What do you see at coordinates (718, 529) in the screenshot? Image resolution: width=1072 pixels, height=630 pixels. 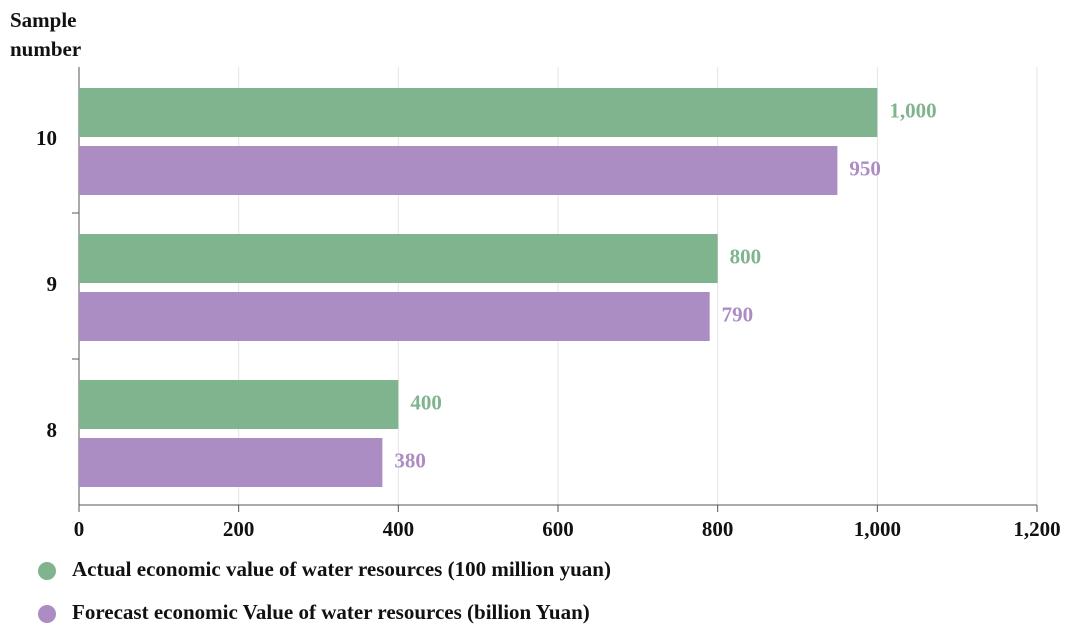 I see `x-tick-label: 800` at bounding box center [718, 529].